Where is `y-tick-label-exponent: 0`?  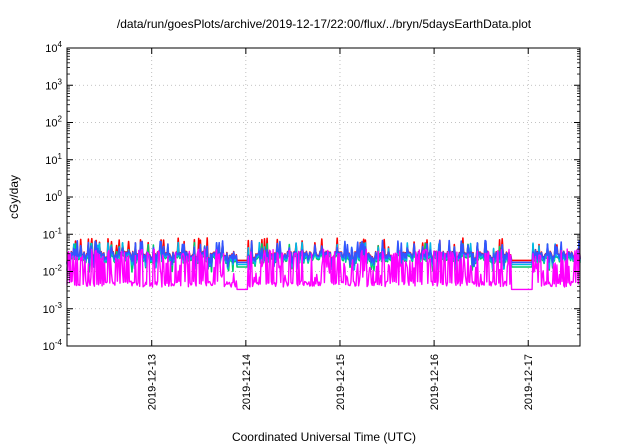
y-tick-label-exponent: 0 is located at coordinates (60, 193).